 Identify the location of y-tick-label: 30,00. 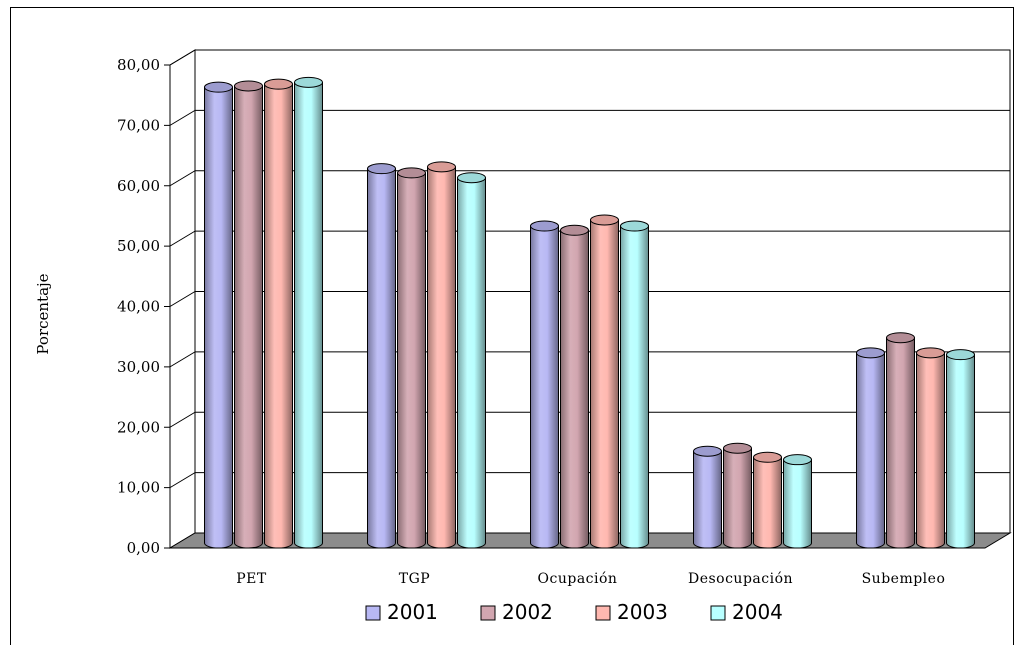
(138, 367).